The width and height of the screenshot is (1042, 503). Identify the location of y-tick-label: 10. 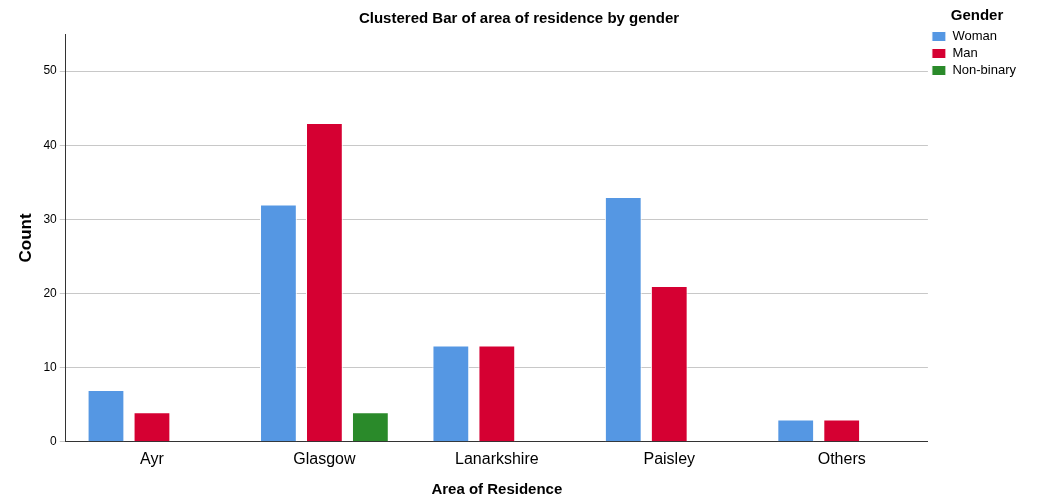
(50, 366).